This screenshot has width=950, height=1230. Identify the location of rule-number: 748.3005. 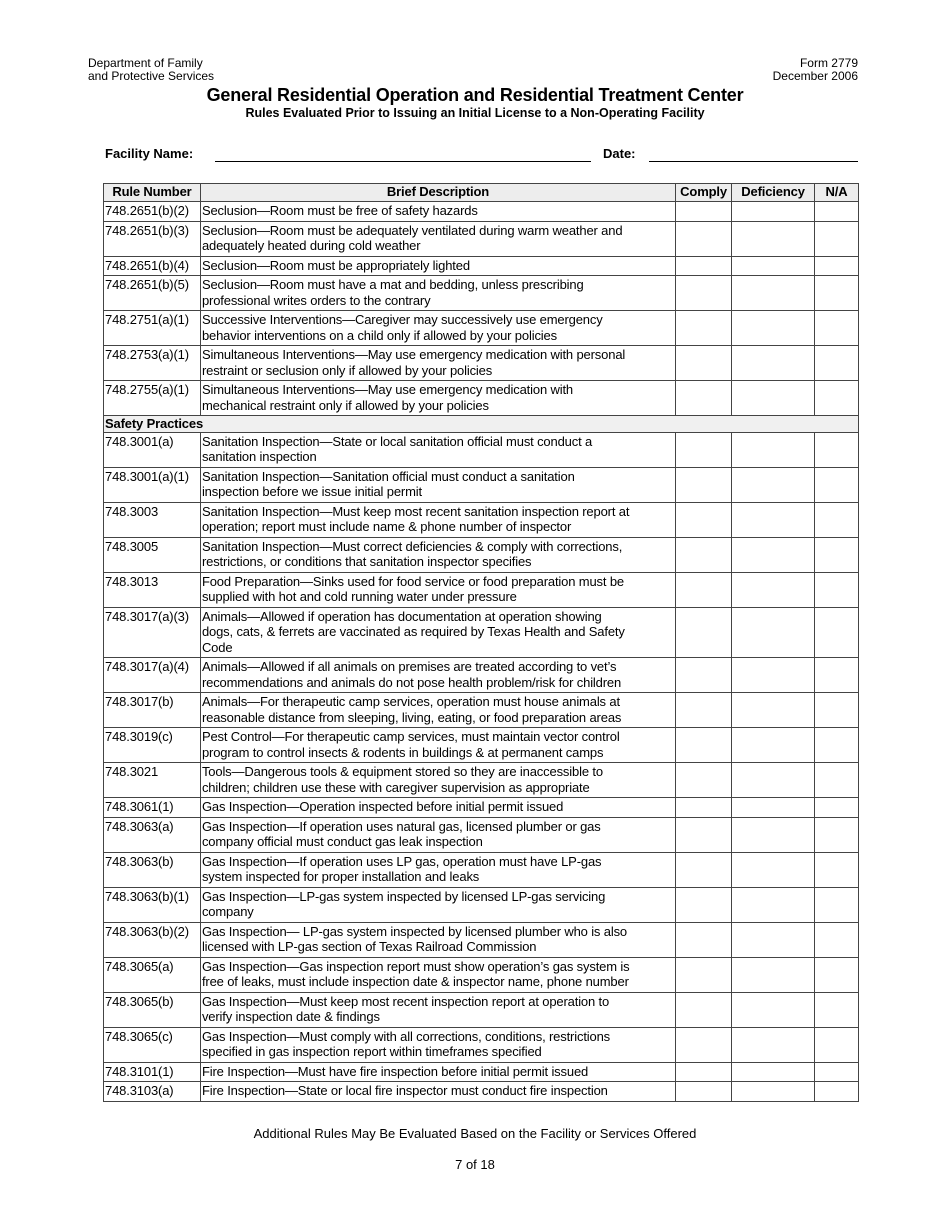
(152, 554).